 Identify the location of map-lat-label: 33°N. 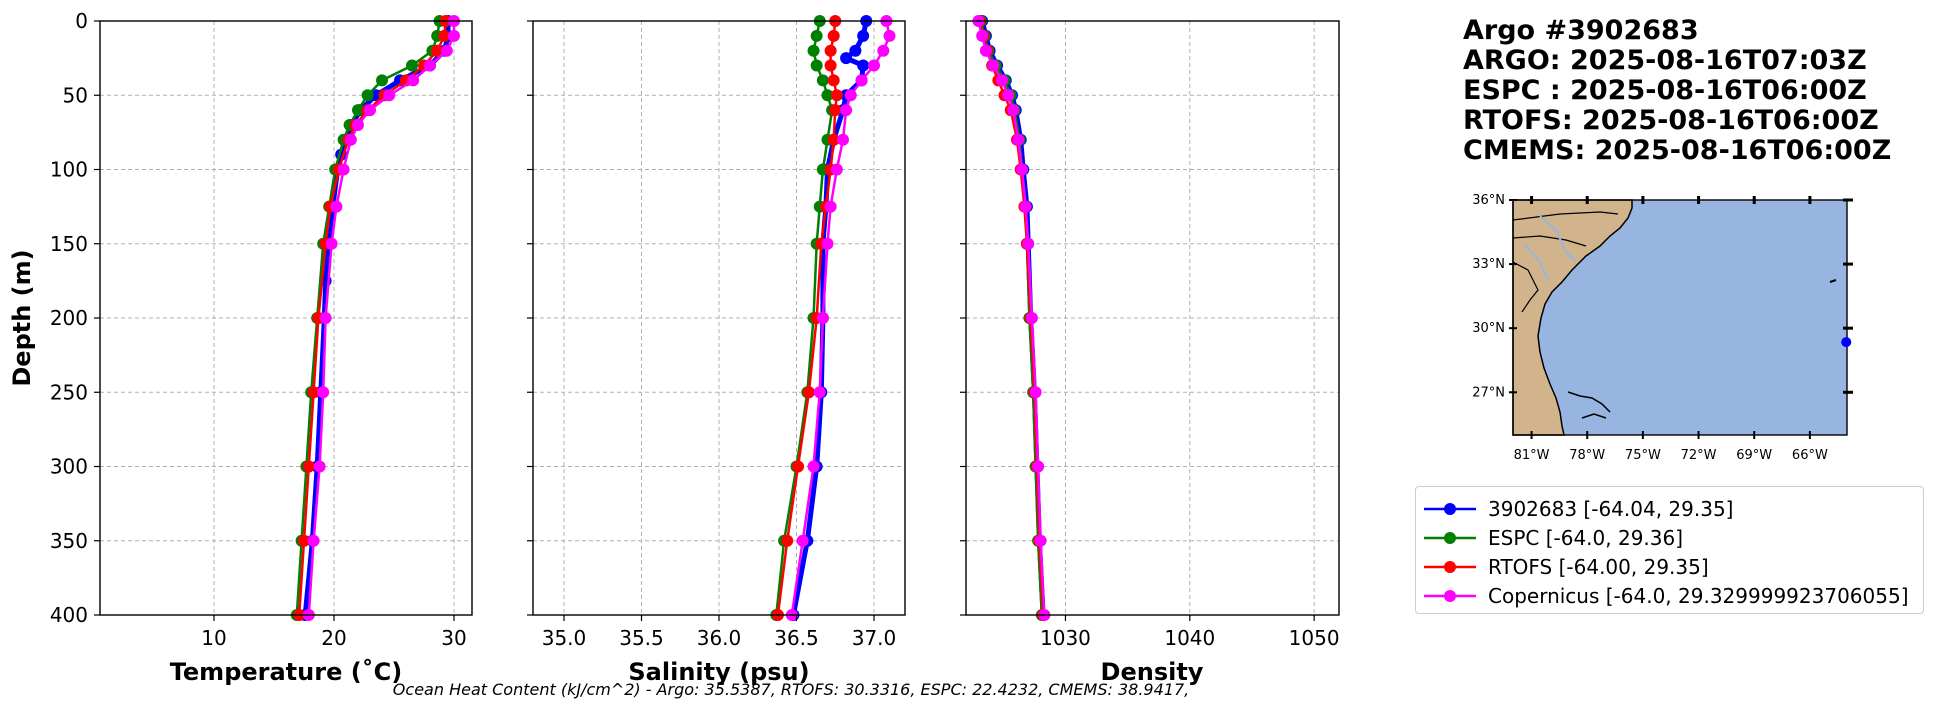
(1488, 264).